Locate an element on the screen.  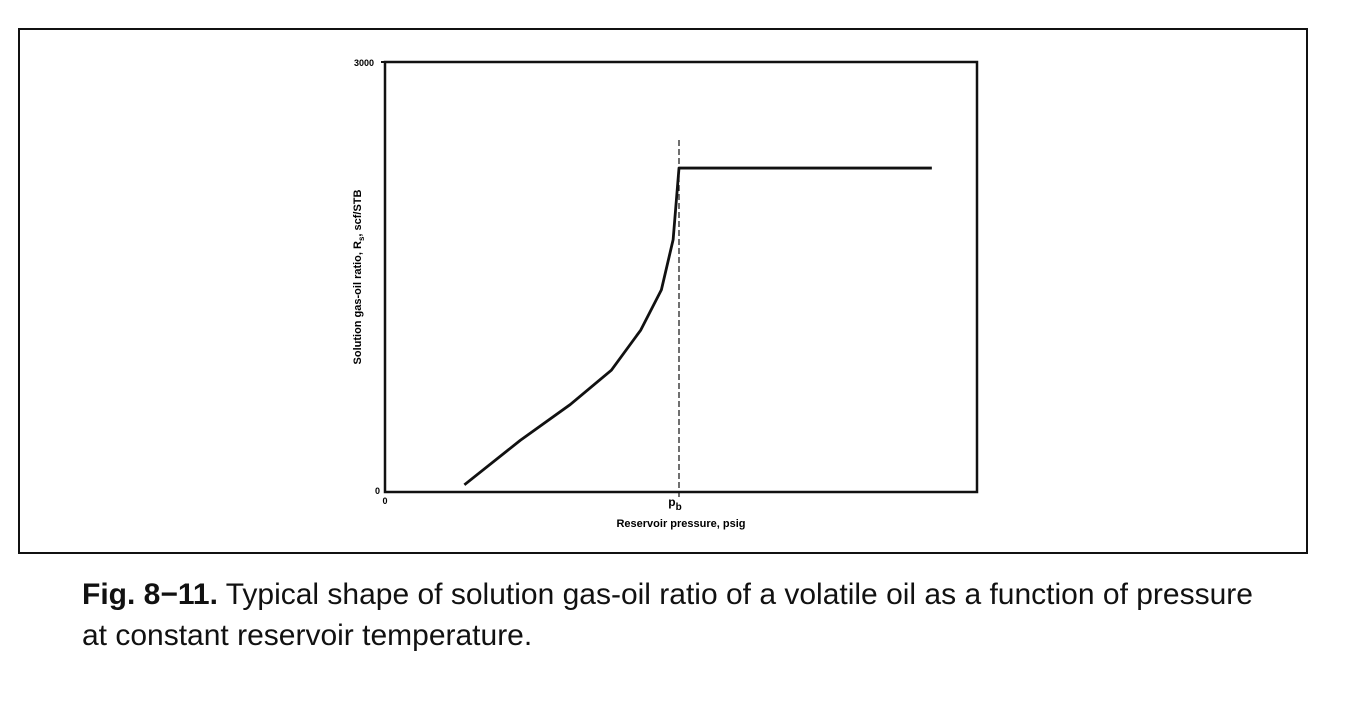
caption-label: Fig. 8−11. is located at coordinates (150, 594).